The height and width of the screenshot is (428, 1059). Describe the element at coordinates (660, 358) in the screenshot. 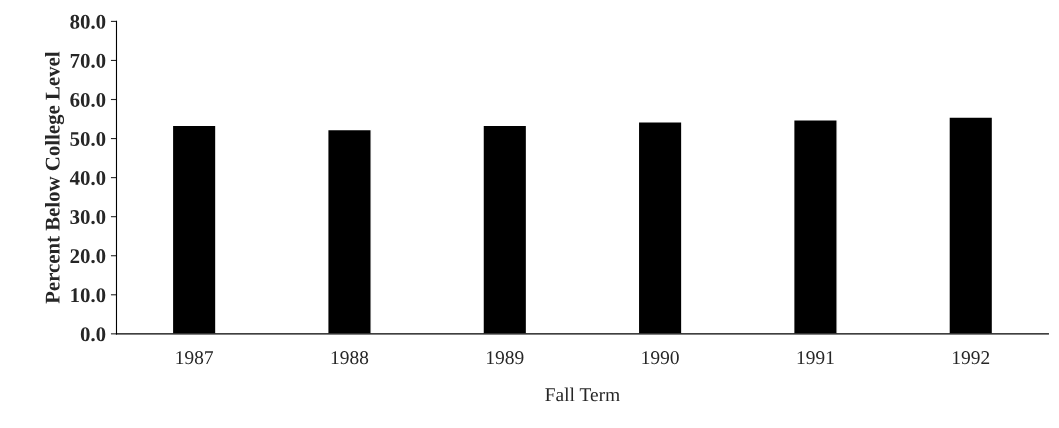

I see `x-tick-label: 1990` at that location.